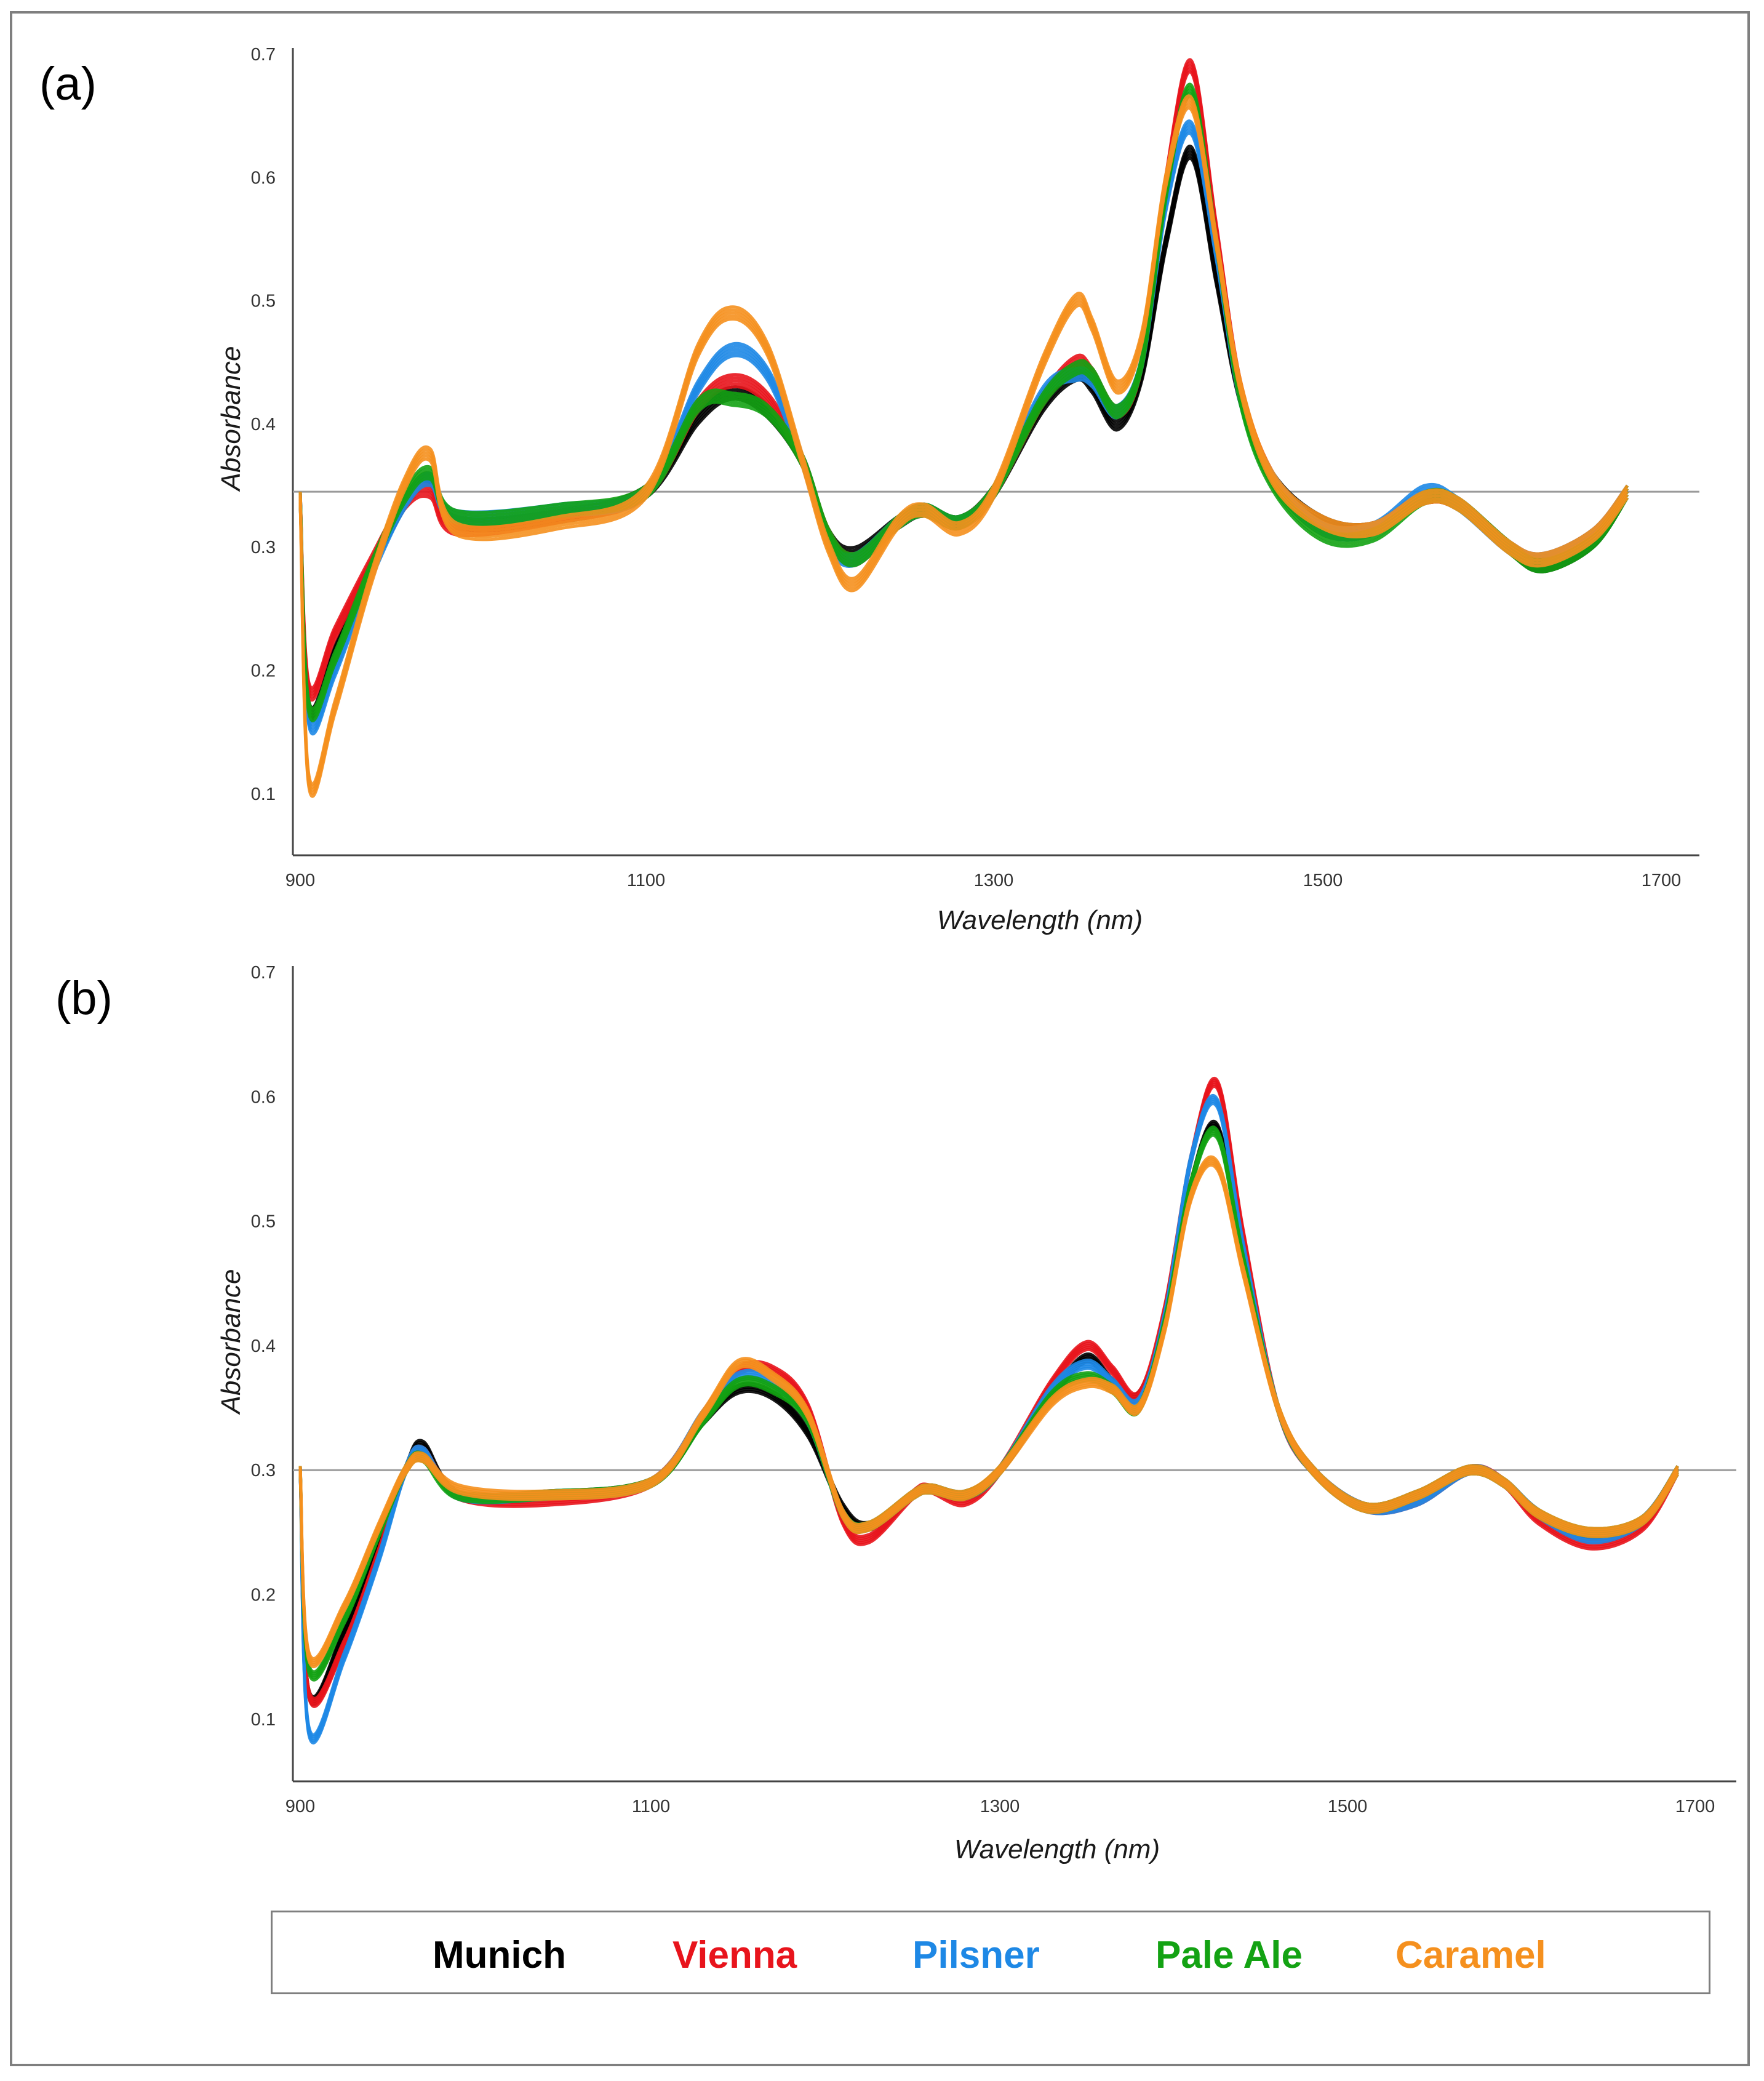 This screenshot has height=2081, width=1764. I want to click on panel-label-a: (a), so click(68, 84).